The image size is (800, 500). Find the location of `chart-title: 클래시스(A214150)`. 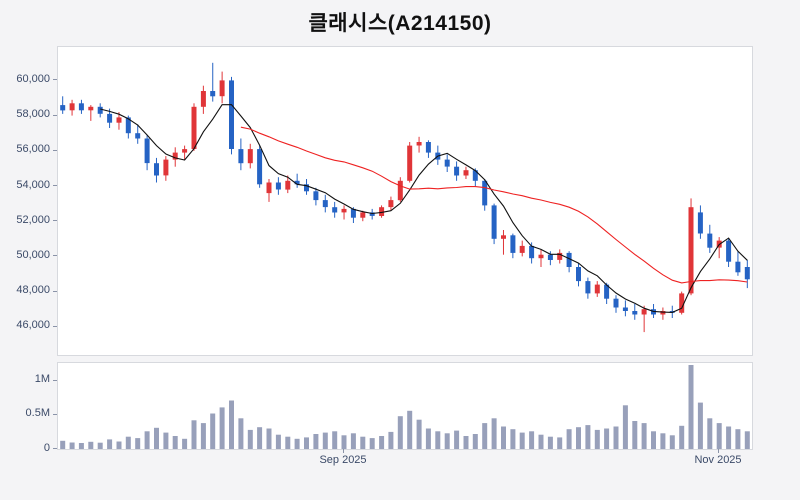

chart-title: 클래시스(A214150) is located at coordinates (400, 23).